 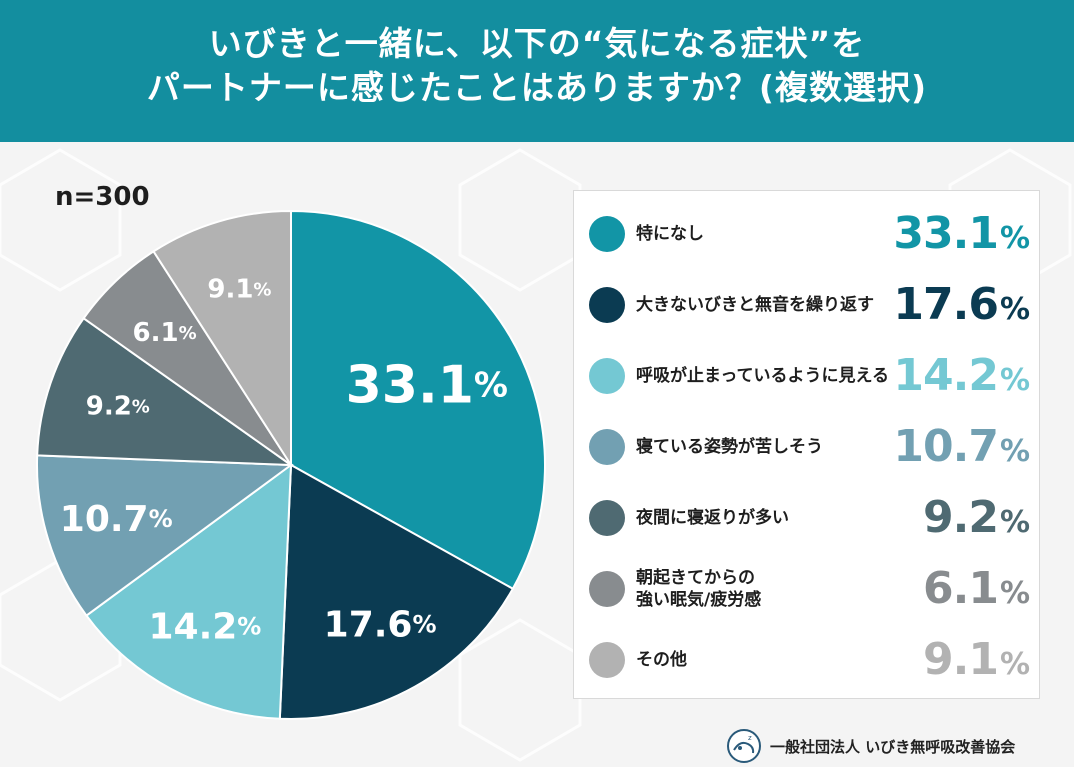 I want to click on legend-row: 寝ている姿勢が苦しそう 10.7%, so click(x=806, y=447).